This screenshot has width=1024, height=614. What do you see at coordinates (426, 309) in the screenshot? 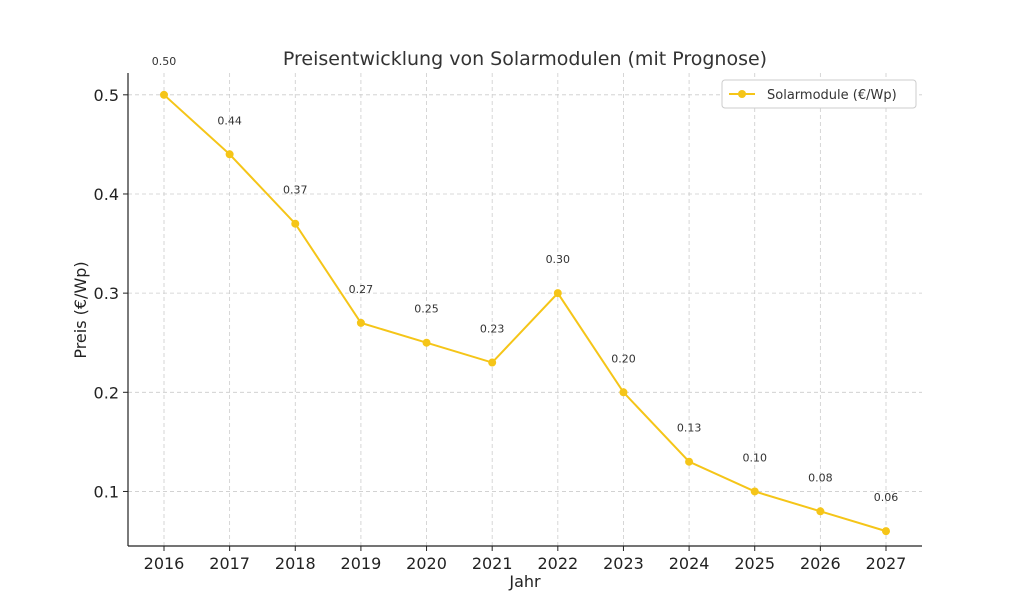
I see `data-label: 0.25` at bounding box center [426, 309].